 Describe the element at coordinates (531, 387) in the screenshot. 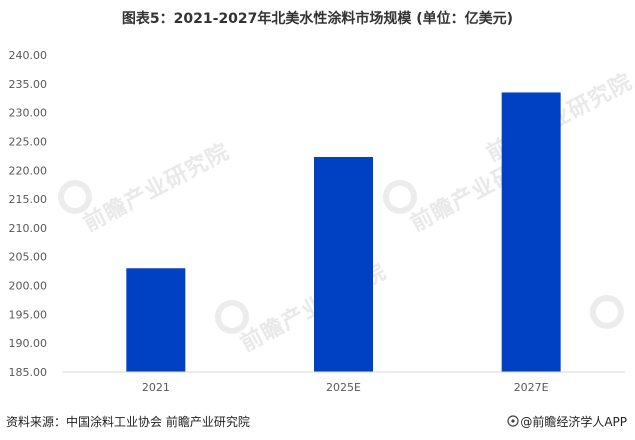

I see `x-tick-label: 2027E` at that location.